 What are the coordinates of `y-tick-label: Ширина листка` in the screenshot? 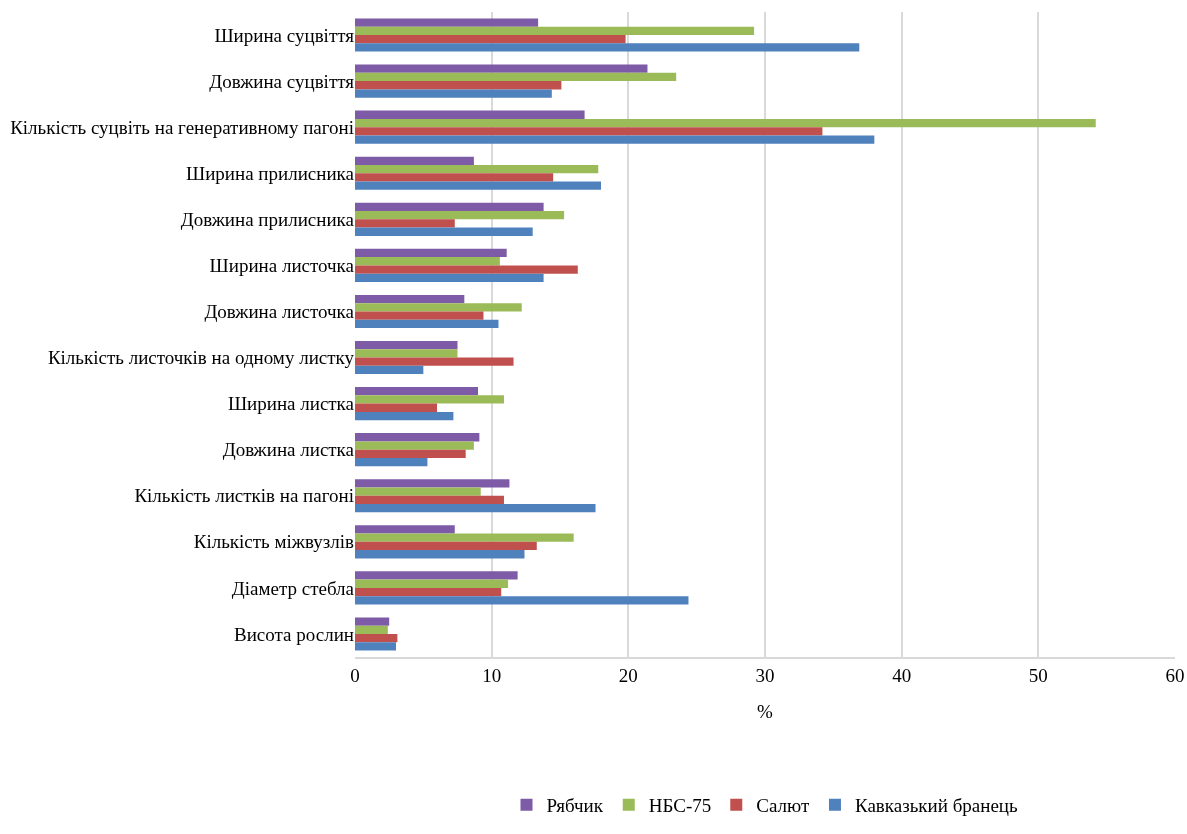 It's located at (291, 404).